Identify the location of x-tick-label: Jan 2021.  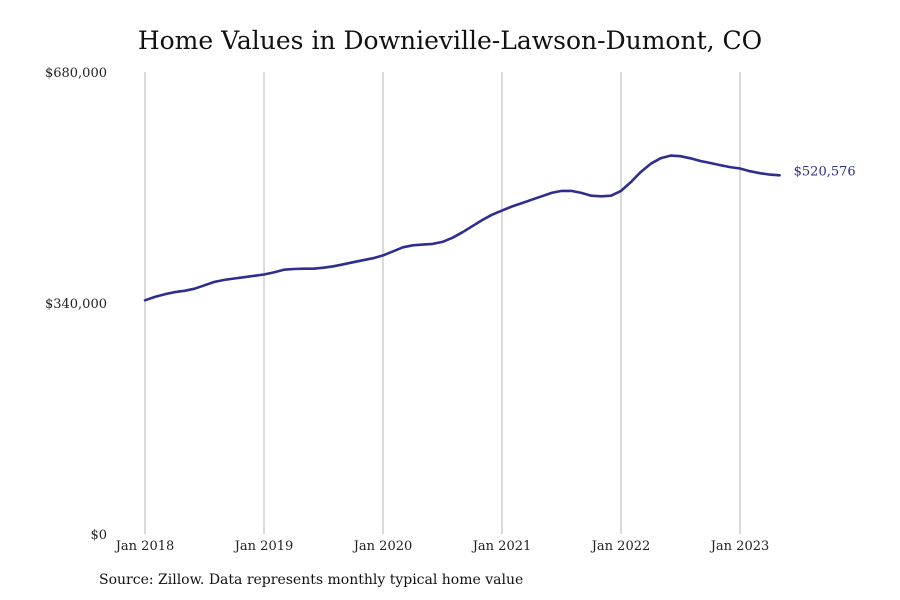
(501, 546).